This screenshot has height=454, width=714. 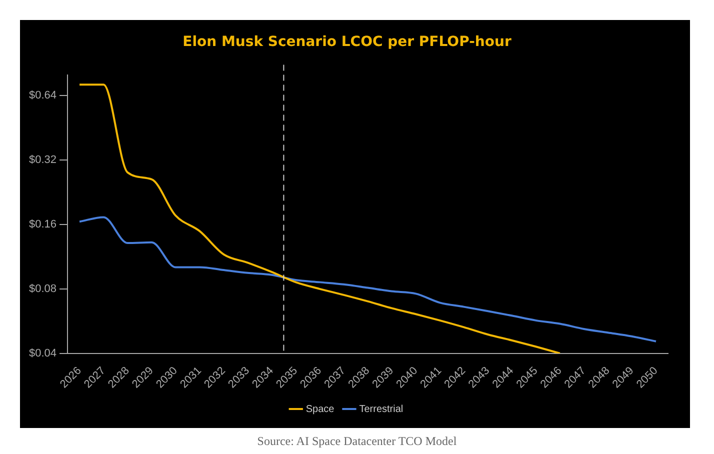 I want to click on chart-title: Elon Musk Scenario LCOC per PFLOP-hour, so click(x=347, y=42).